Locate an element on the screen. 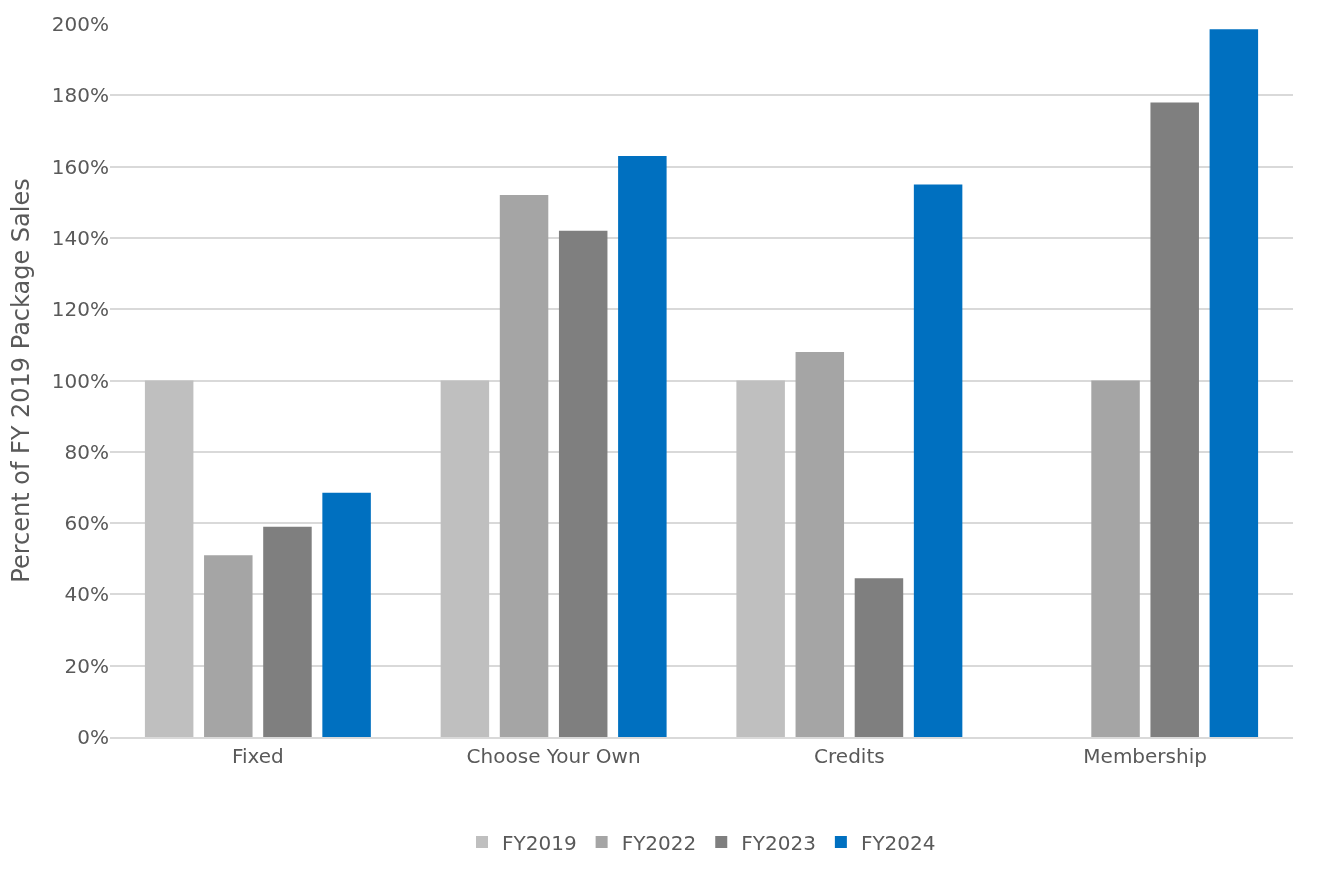 The width and height of the screenshot is (1333, 873). x-tick-label: Fixed is located at coordinates (257, 755).